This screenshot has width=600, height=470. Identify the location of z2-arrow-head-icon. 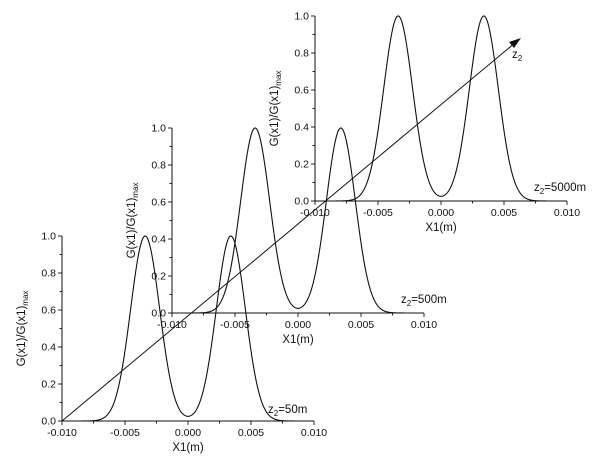
(515, 43).